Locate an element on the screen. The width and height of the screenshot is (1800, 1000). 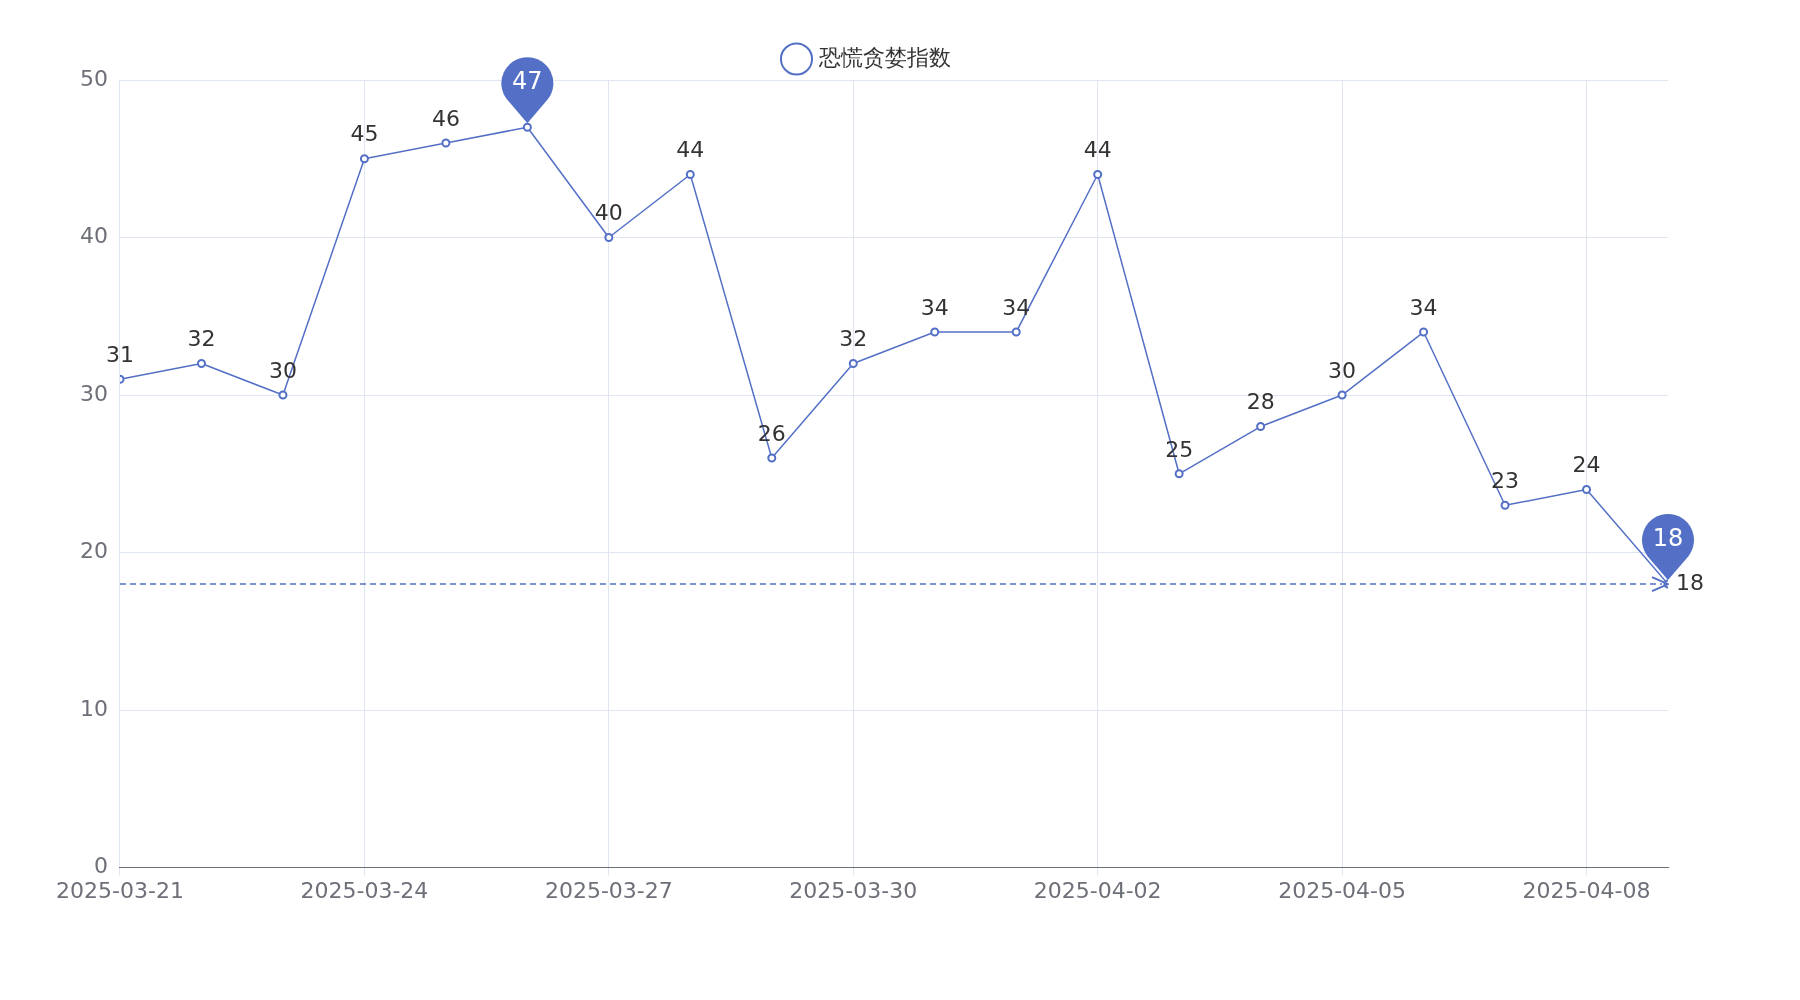
data-label: 45 is located at coordinates (364, 134).